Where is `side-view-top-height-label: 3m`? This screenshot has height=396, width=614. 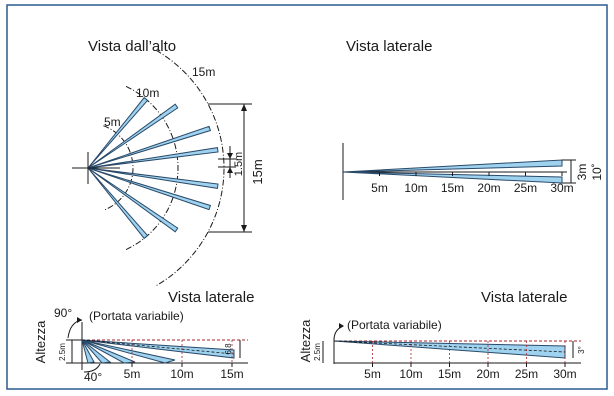
side-view-top-height-label: 3m is located at coordinates (582, 172).